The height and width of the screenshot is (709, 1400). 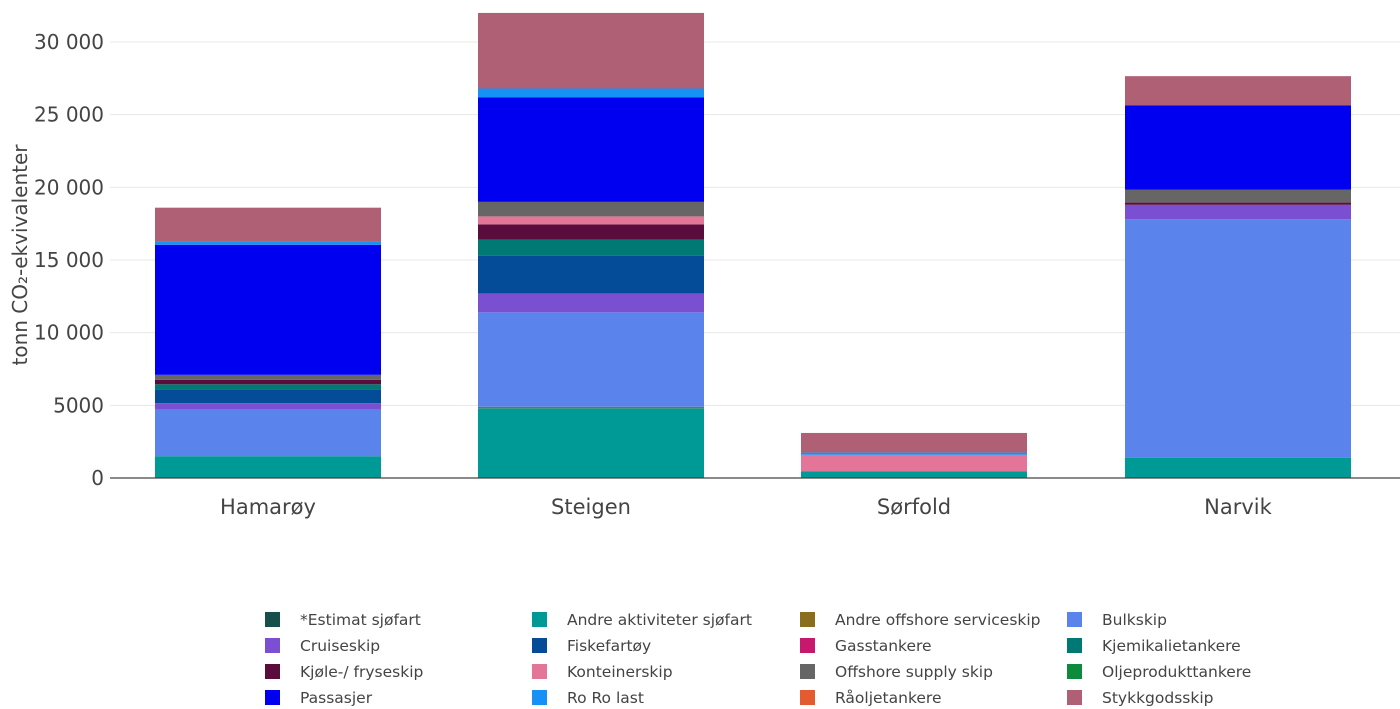 I want to click on legend-label: Gasstankere, so click(x=883, y=646).